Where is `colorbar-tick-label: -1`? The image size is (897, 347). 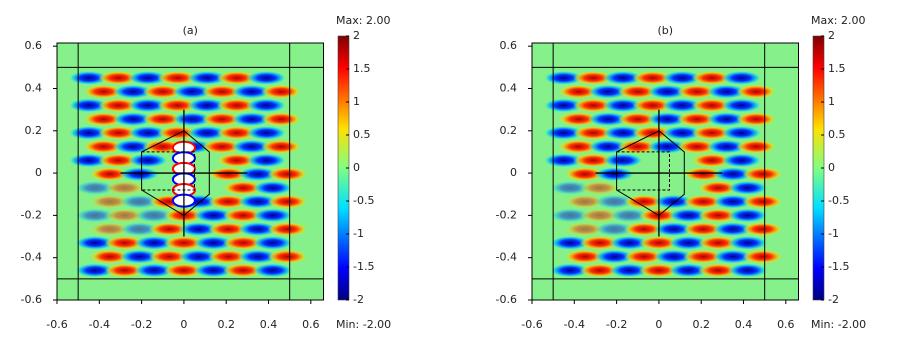 colorbar-tick-label: -1 is located at coordinates (358, 233).